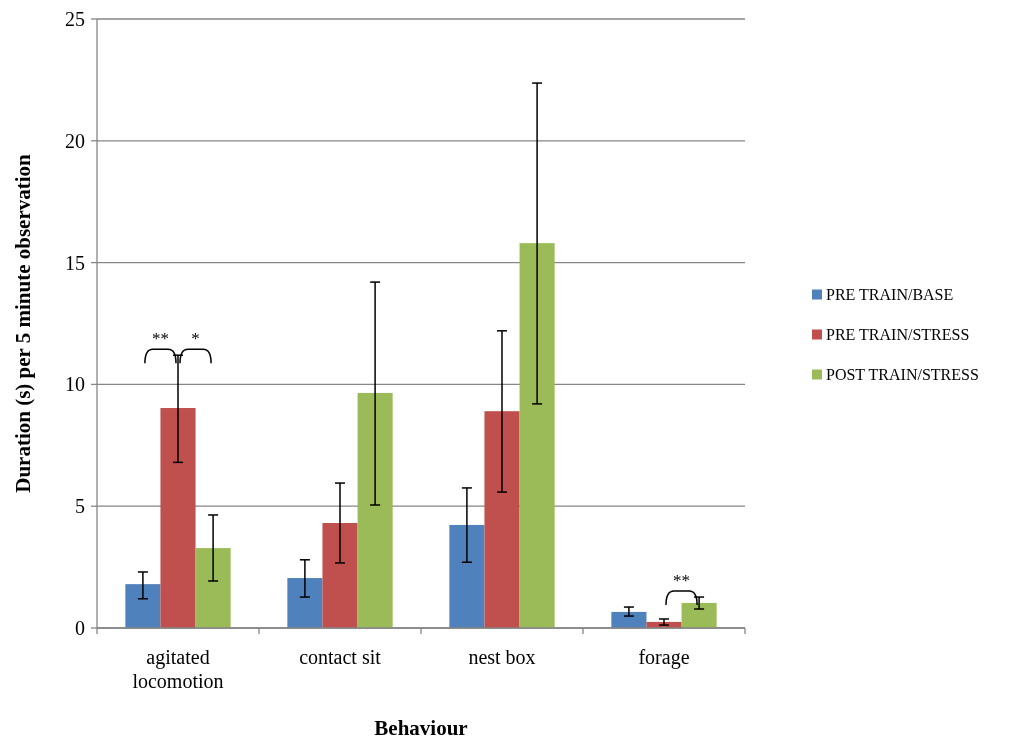  Describe the element at coordinates (664, 657) in the screenshot. I see `x-tick-label: forage` at that location.